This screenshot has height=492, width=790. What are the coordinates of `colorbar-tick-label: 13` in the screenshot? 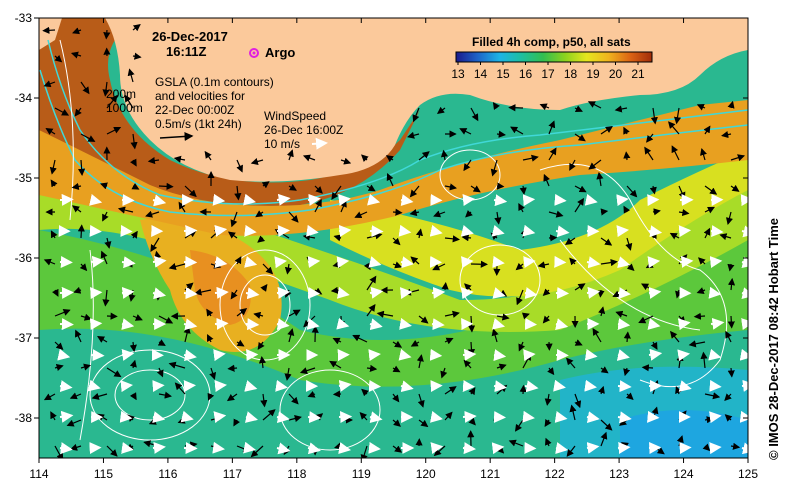 It's located at (458, 74).